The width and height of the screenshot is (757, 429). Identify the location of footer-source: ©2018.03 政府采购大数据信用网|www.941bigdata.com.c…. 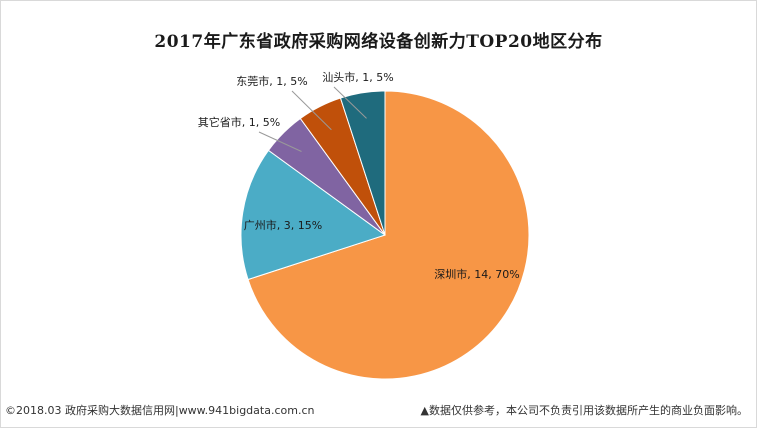
(160, 410).